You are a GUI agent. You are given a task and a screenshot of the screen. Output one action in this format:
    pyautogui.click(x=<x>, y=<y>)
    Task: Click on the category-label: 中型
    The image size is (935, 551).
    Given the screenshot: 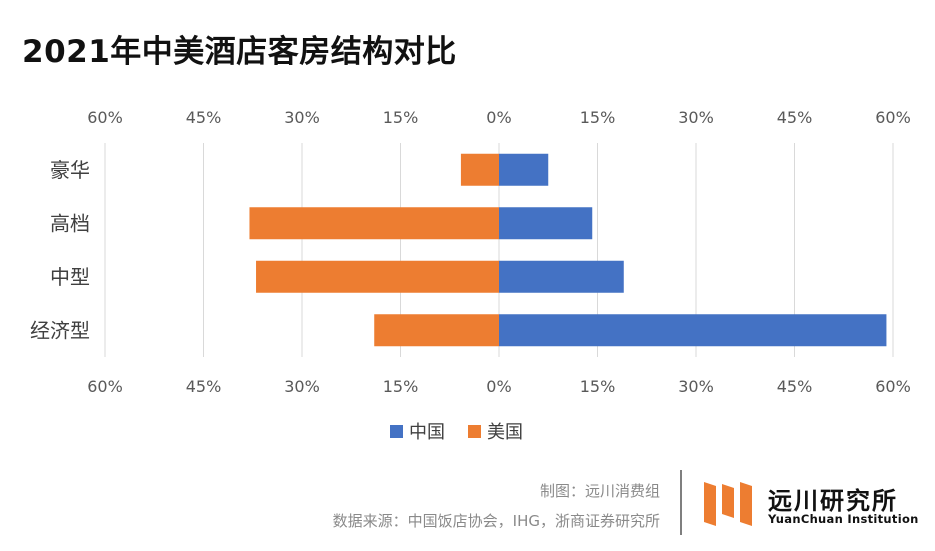 What is the action you would take?
    pyautogui.click(x=70, y=277)
    